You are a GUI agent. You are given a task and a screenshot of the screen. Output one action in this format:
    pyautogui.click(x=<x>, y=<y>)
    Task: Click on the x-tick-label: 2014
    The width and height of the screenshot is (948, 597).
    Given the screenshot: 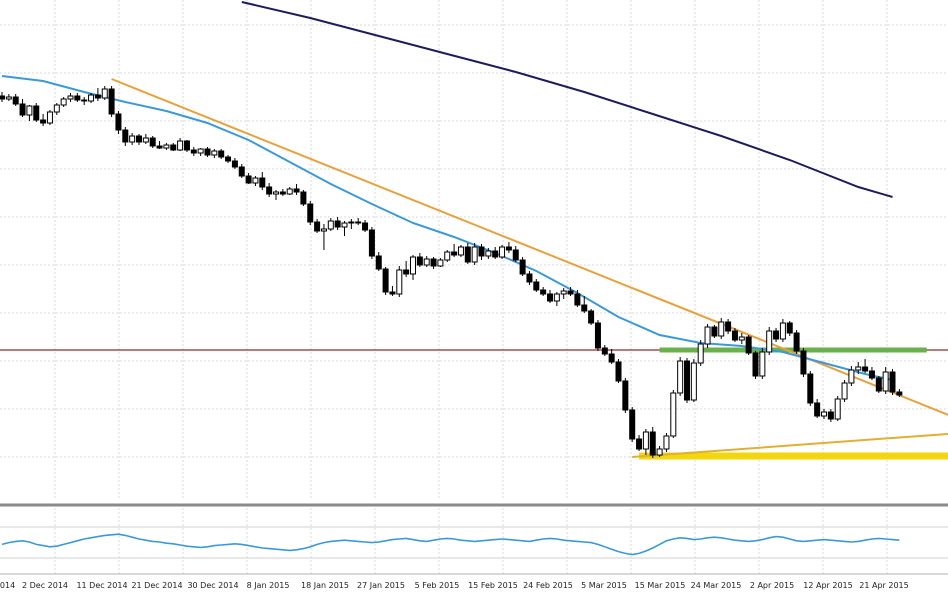 What is the action you would take?
    pyautogui.click(x=7, y=585)
    